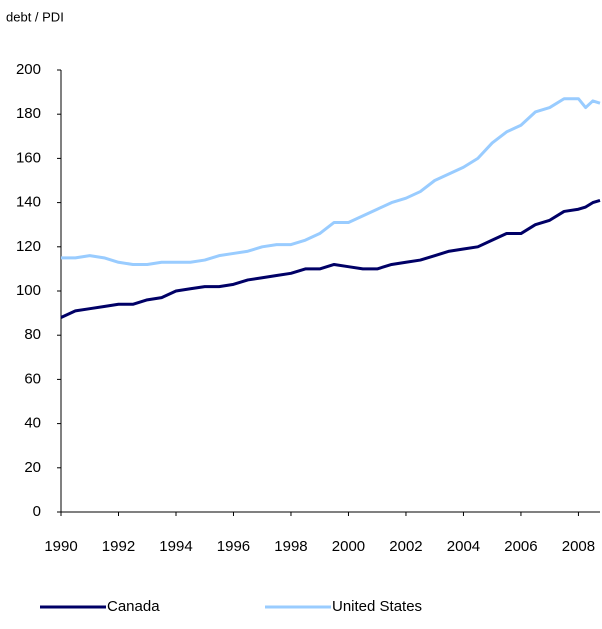 The width and height of the screenshot is (602, 629). What do you see at coordinates (28, 113) in the screenshot?
I see `y-tick-label: 180` at bounding box center [28, 113].